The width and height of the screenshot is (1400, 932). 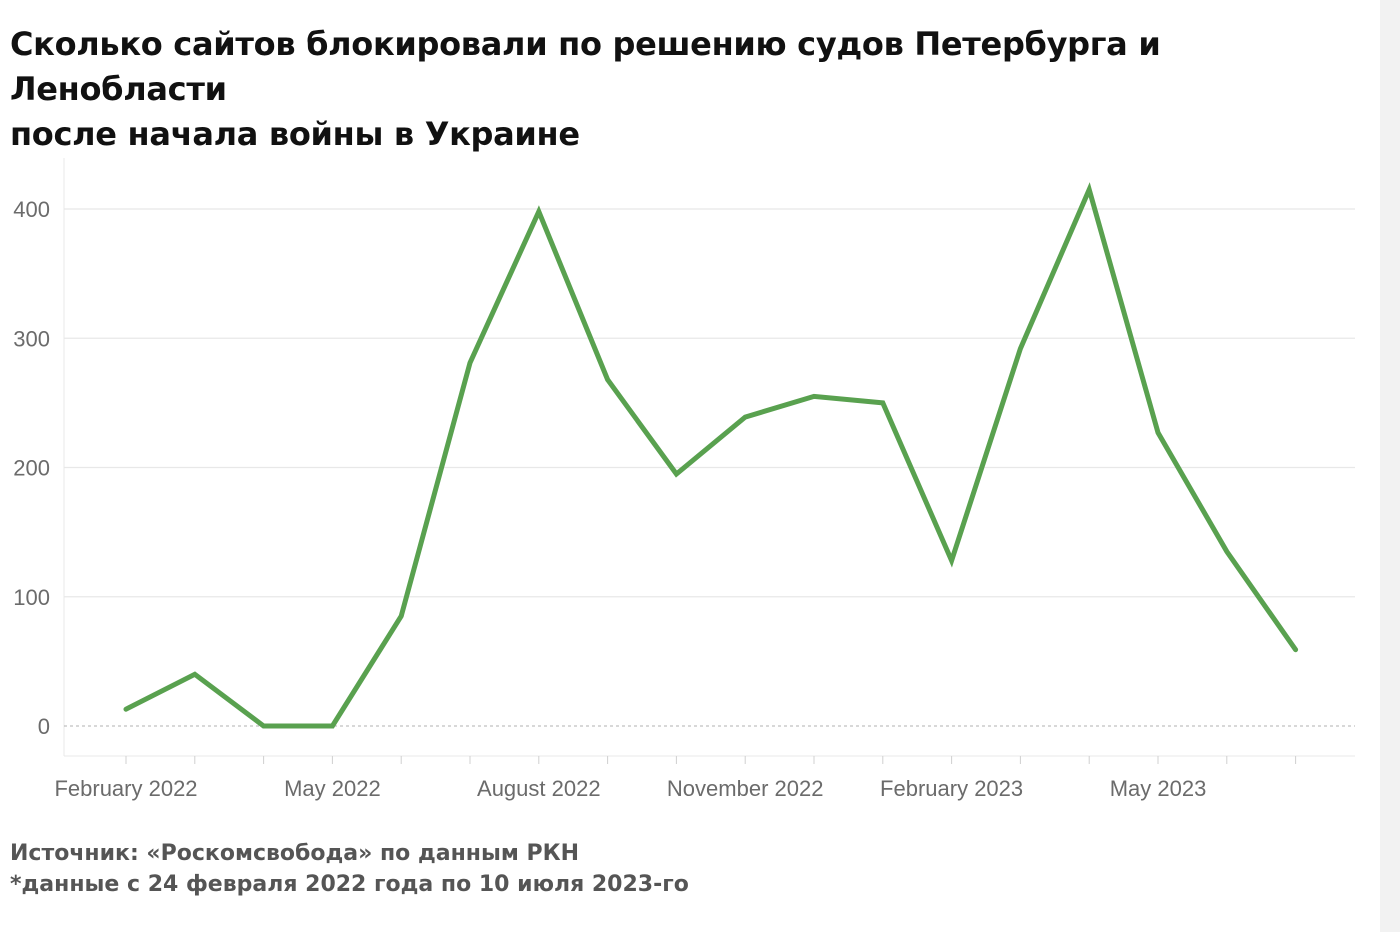 I want to click on y-tick-label: 300, so click(x=31, y=338).